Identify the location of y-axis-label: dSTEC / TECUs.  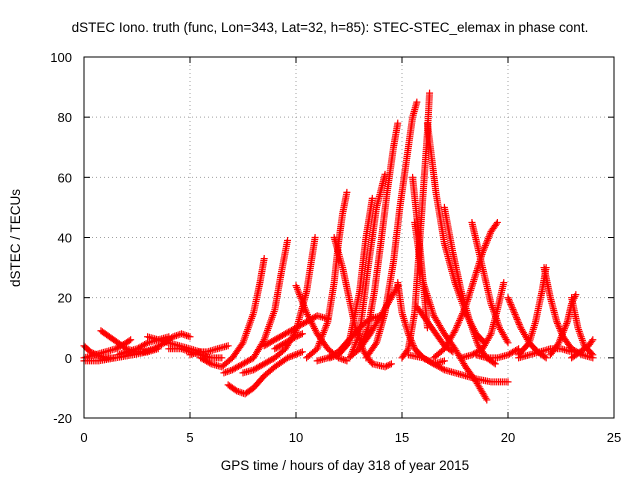
(15, 238).